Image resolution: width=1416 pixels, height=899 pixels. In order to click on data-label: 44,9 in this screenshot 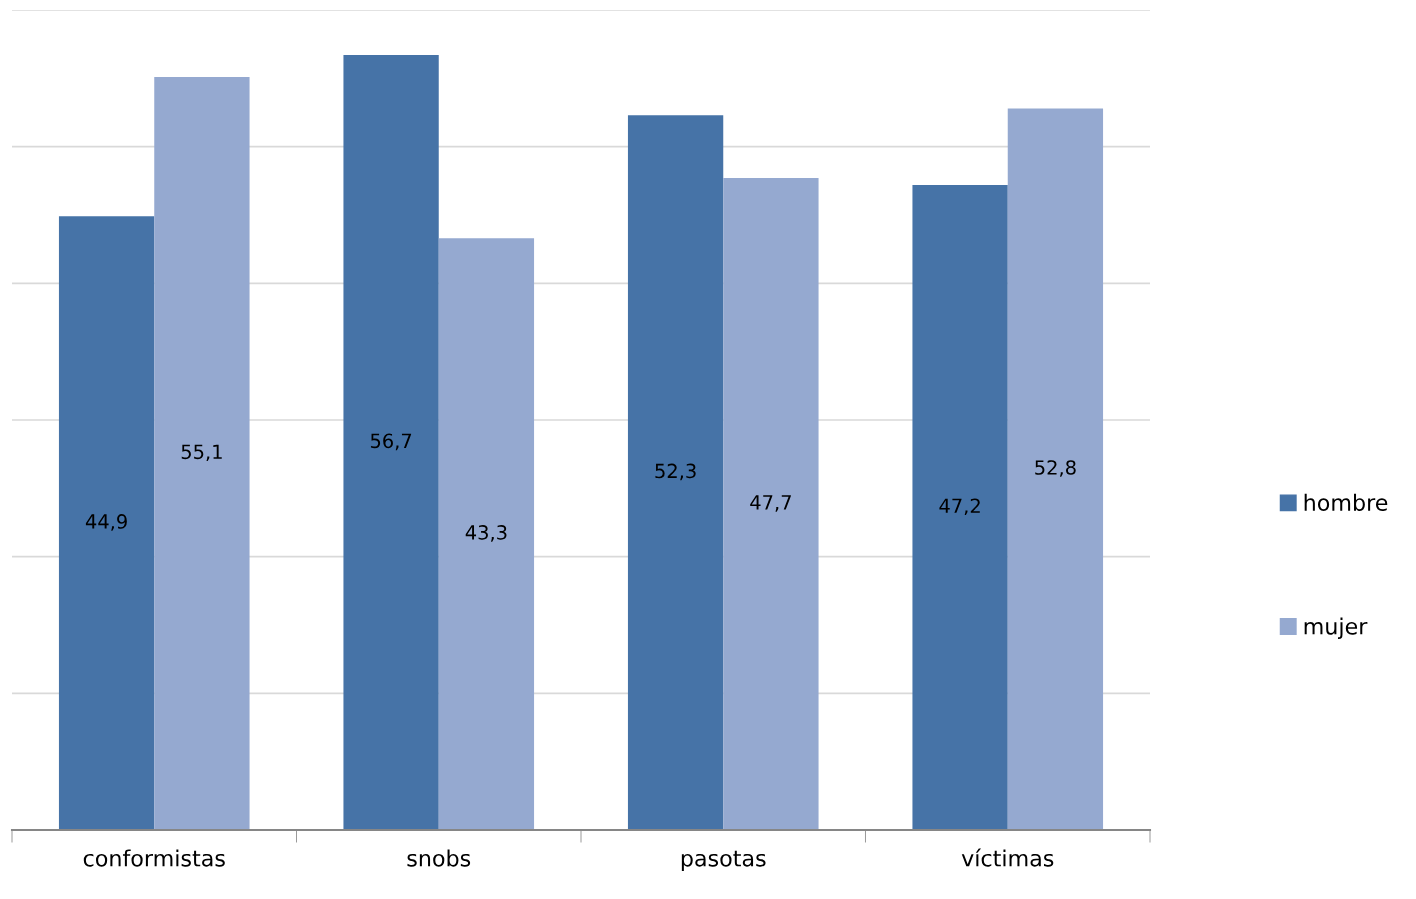, I will do `click(106, 522)`.